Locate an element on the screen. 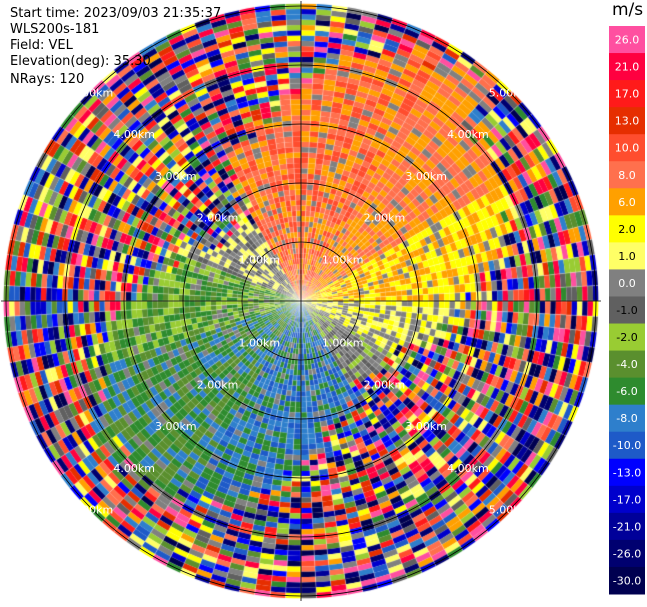  colorbar-tick-label: -21.0 is located at coordinates (627, 526).